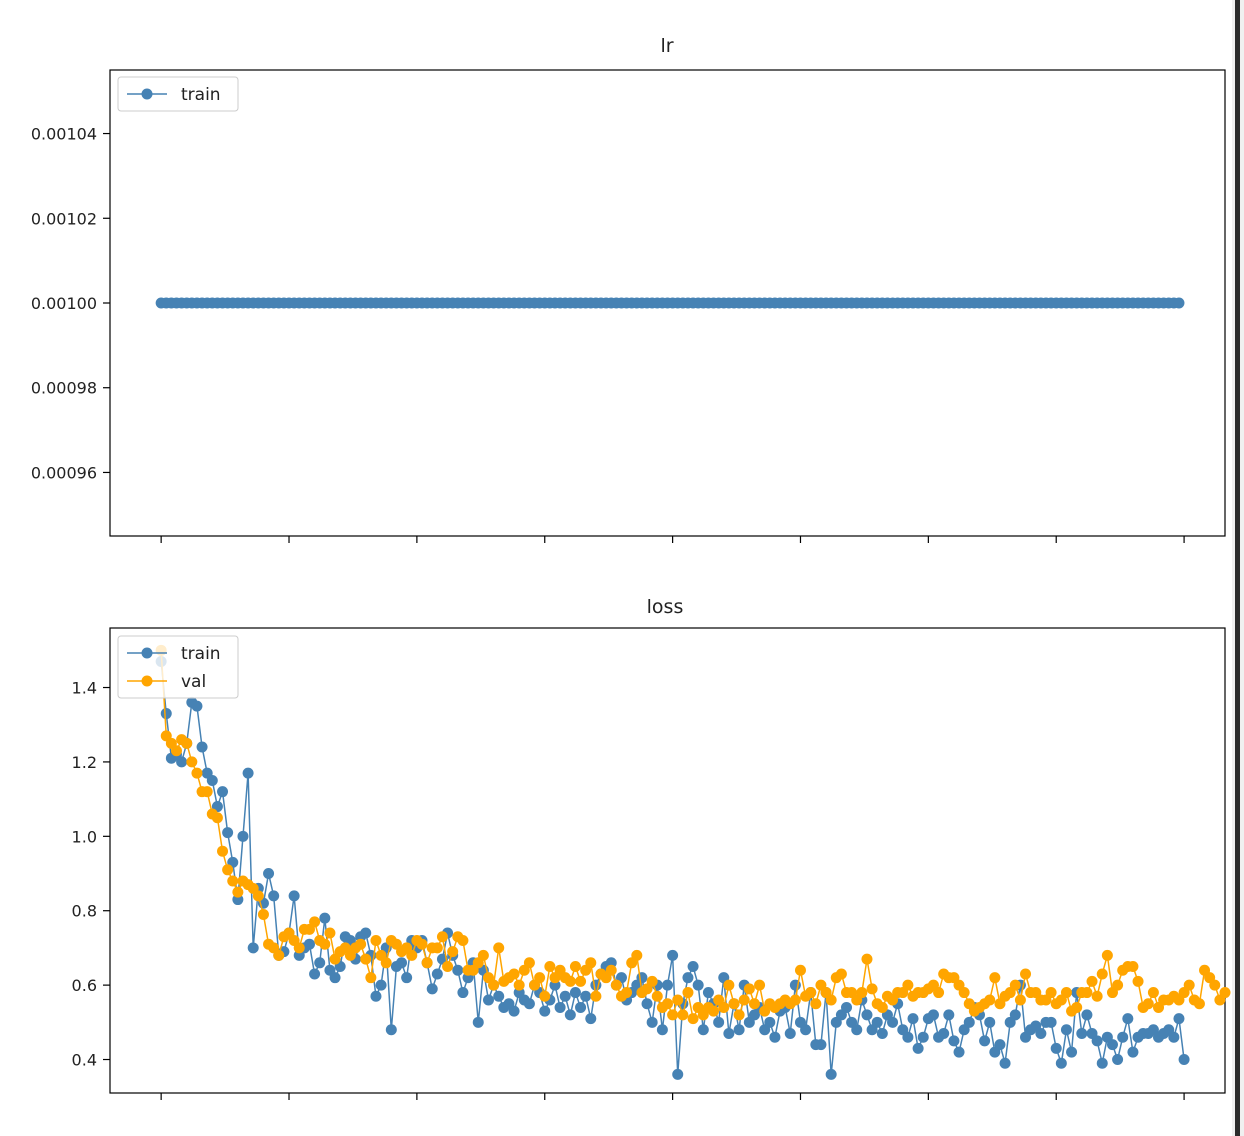  What do you see at coordinates (64, 388) in the screenshot?
I see `lr-y-tick-label: 0.00098` at bounding box center [64, 388].